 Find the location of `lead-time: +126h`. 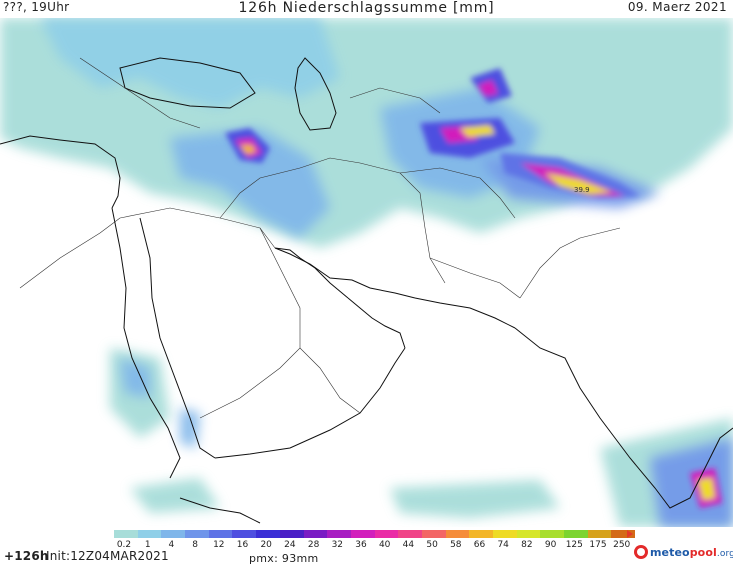

lead-time: +126h is located at coordinates (26, 556).